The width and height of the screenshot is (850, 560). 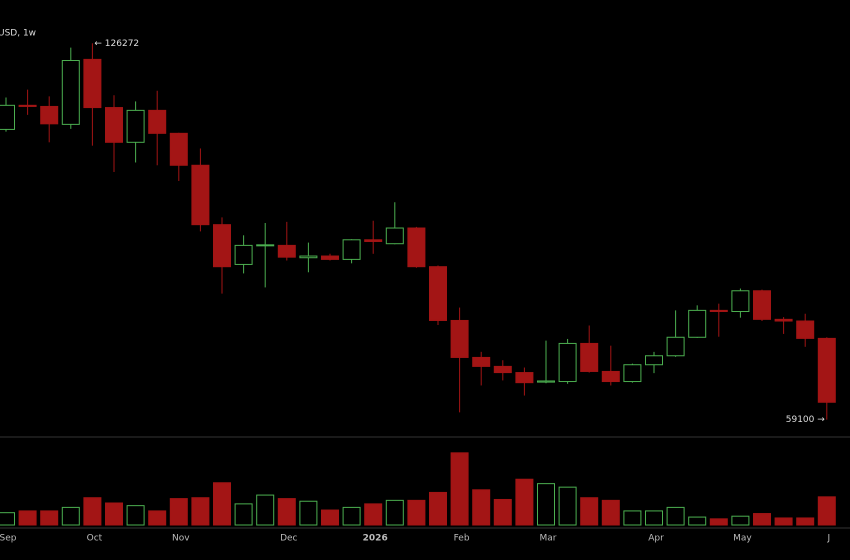 I want to click on x-tick-label: Apr, so click(x=656, y=539).